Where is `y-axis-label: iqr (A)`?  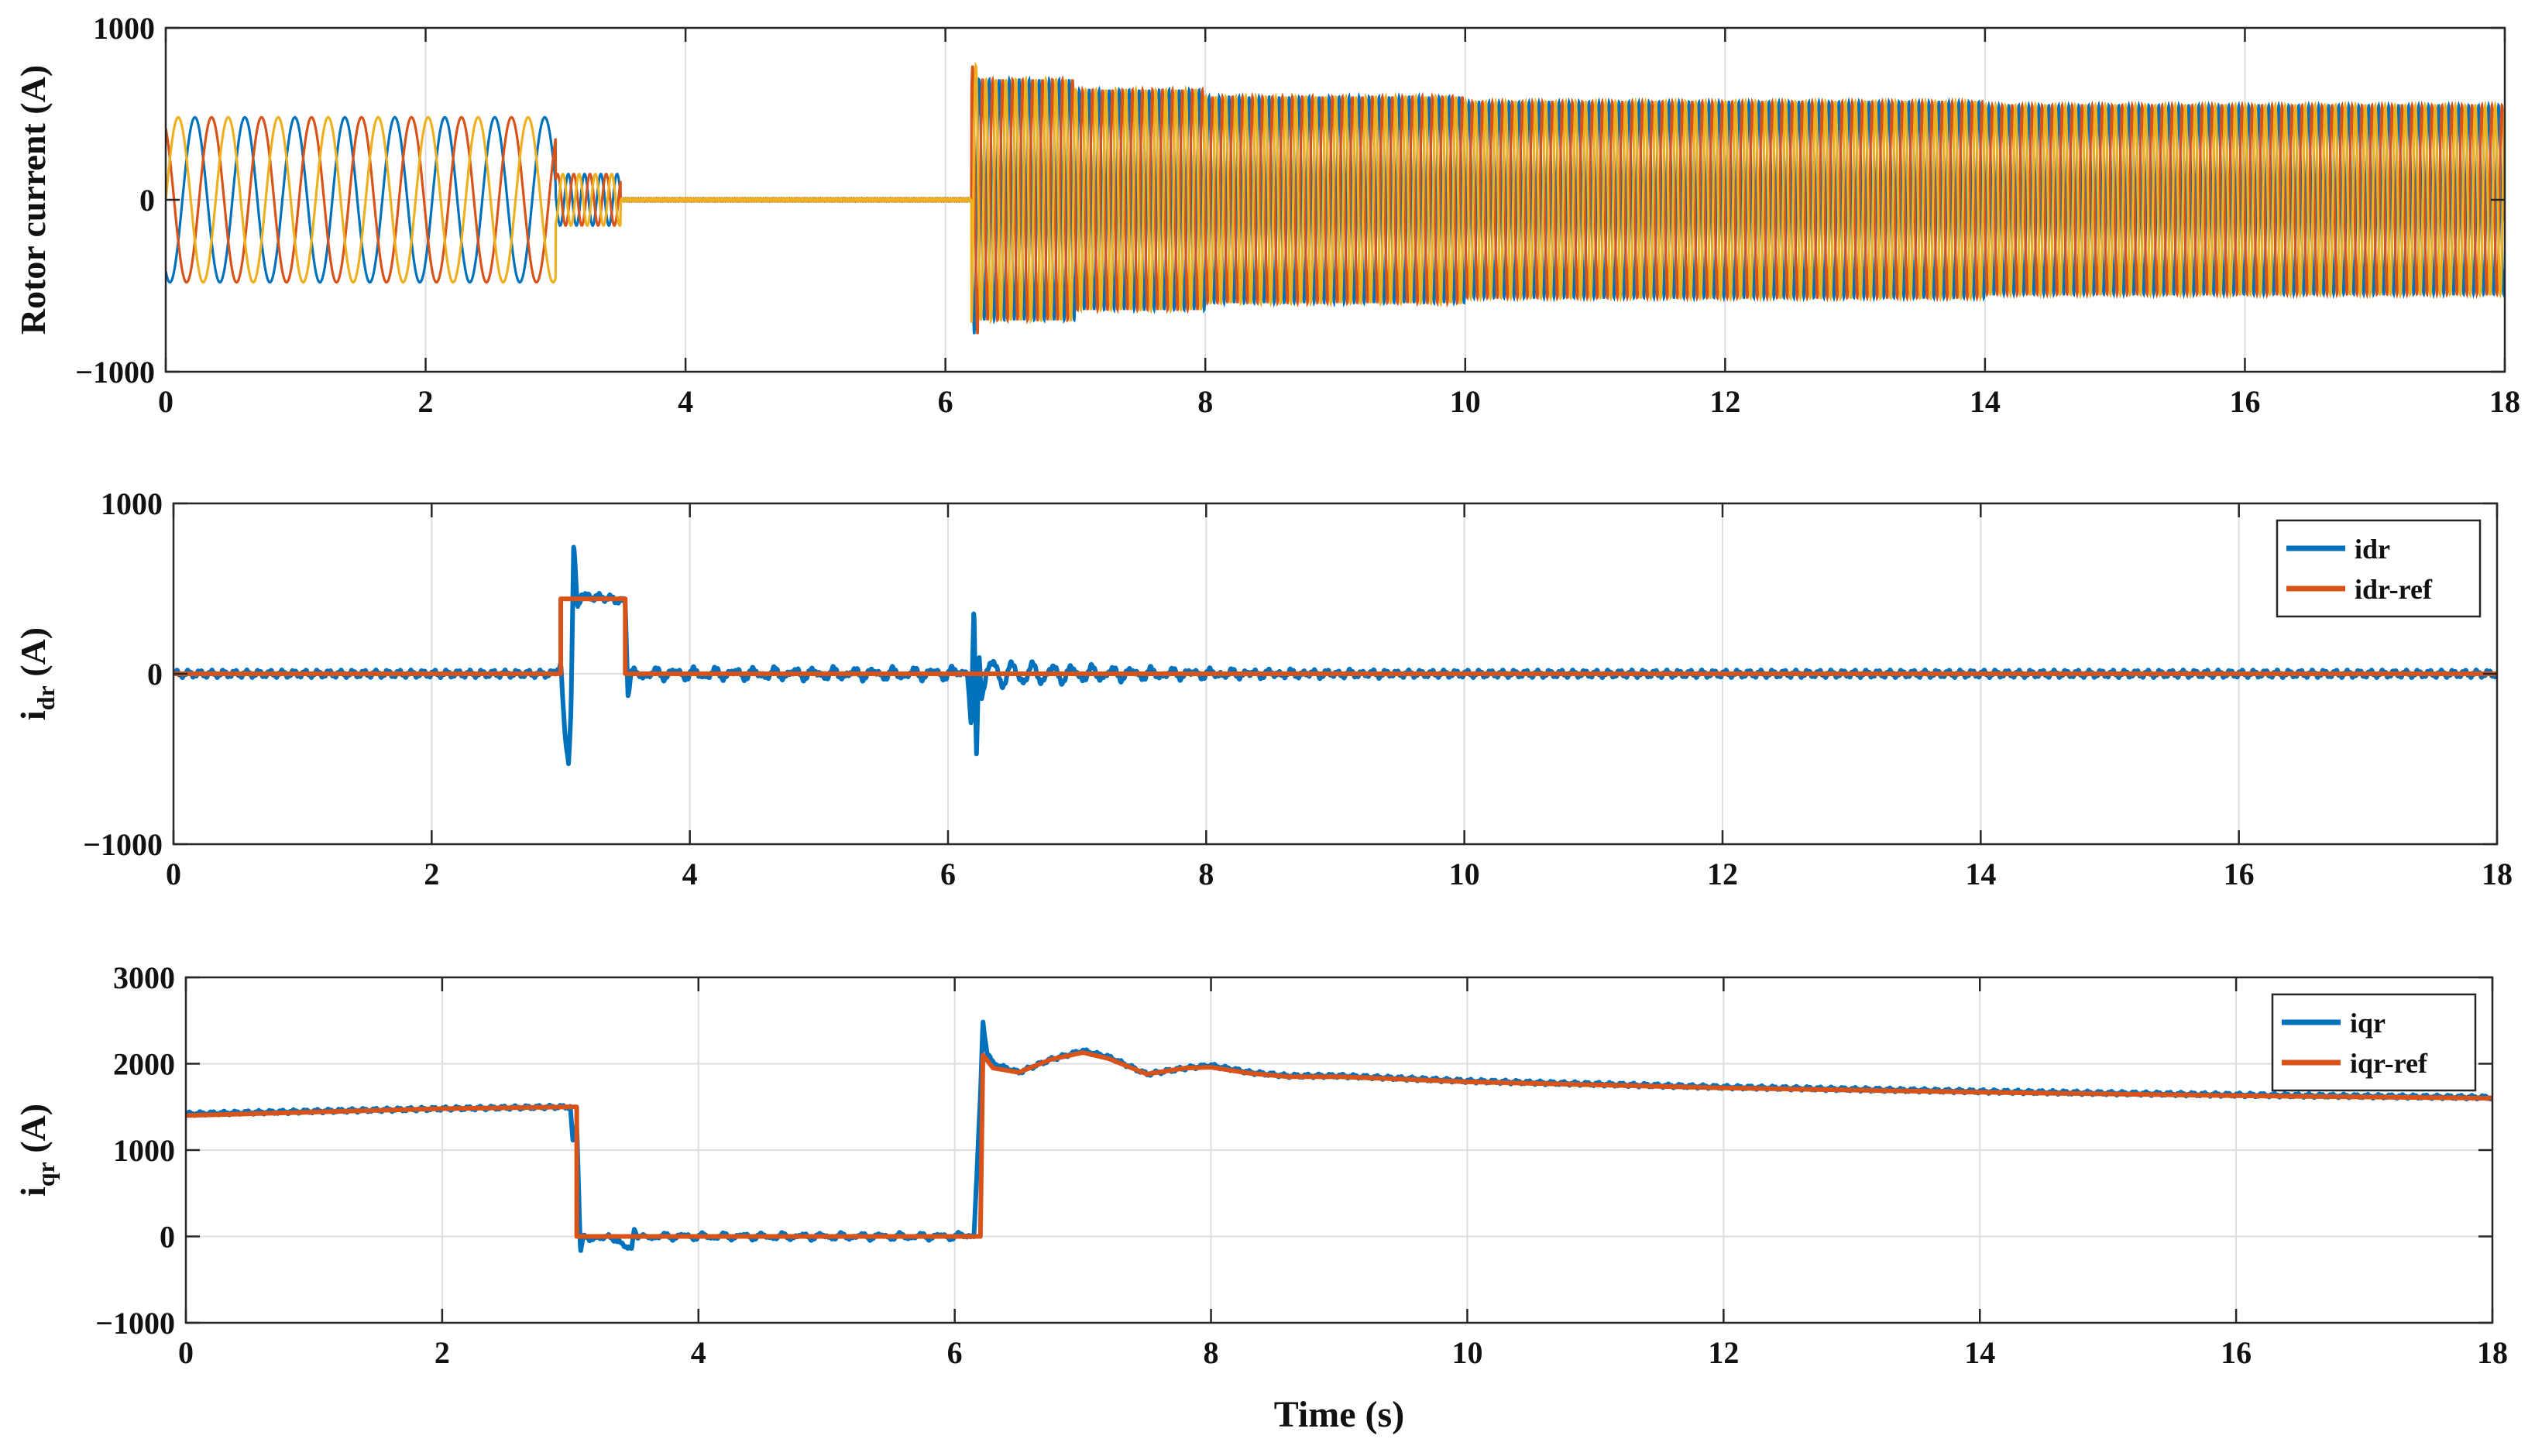
y-axis-label: iqr (A) is located at coordinates (37, 1151).